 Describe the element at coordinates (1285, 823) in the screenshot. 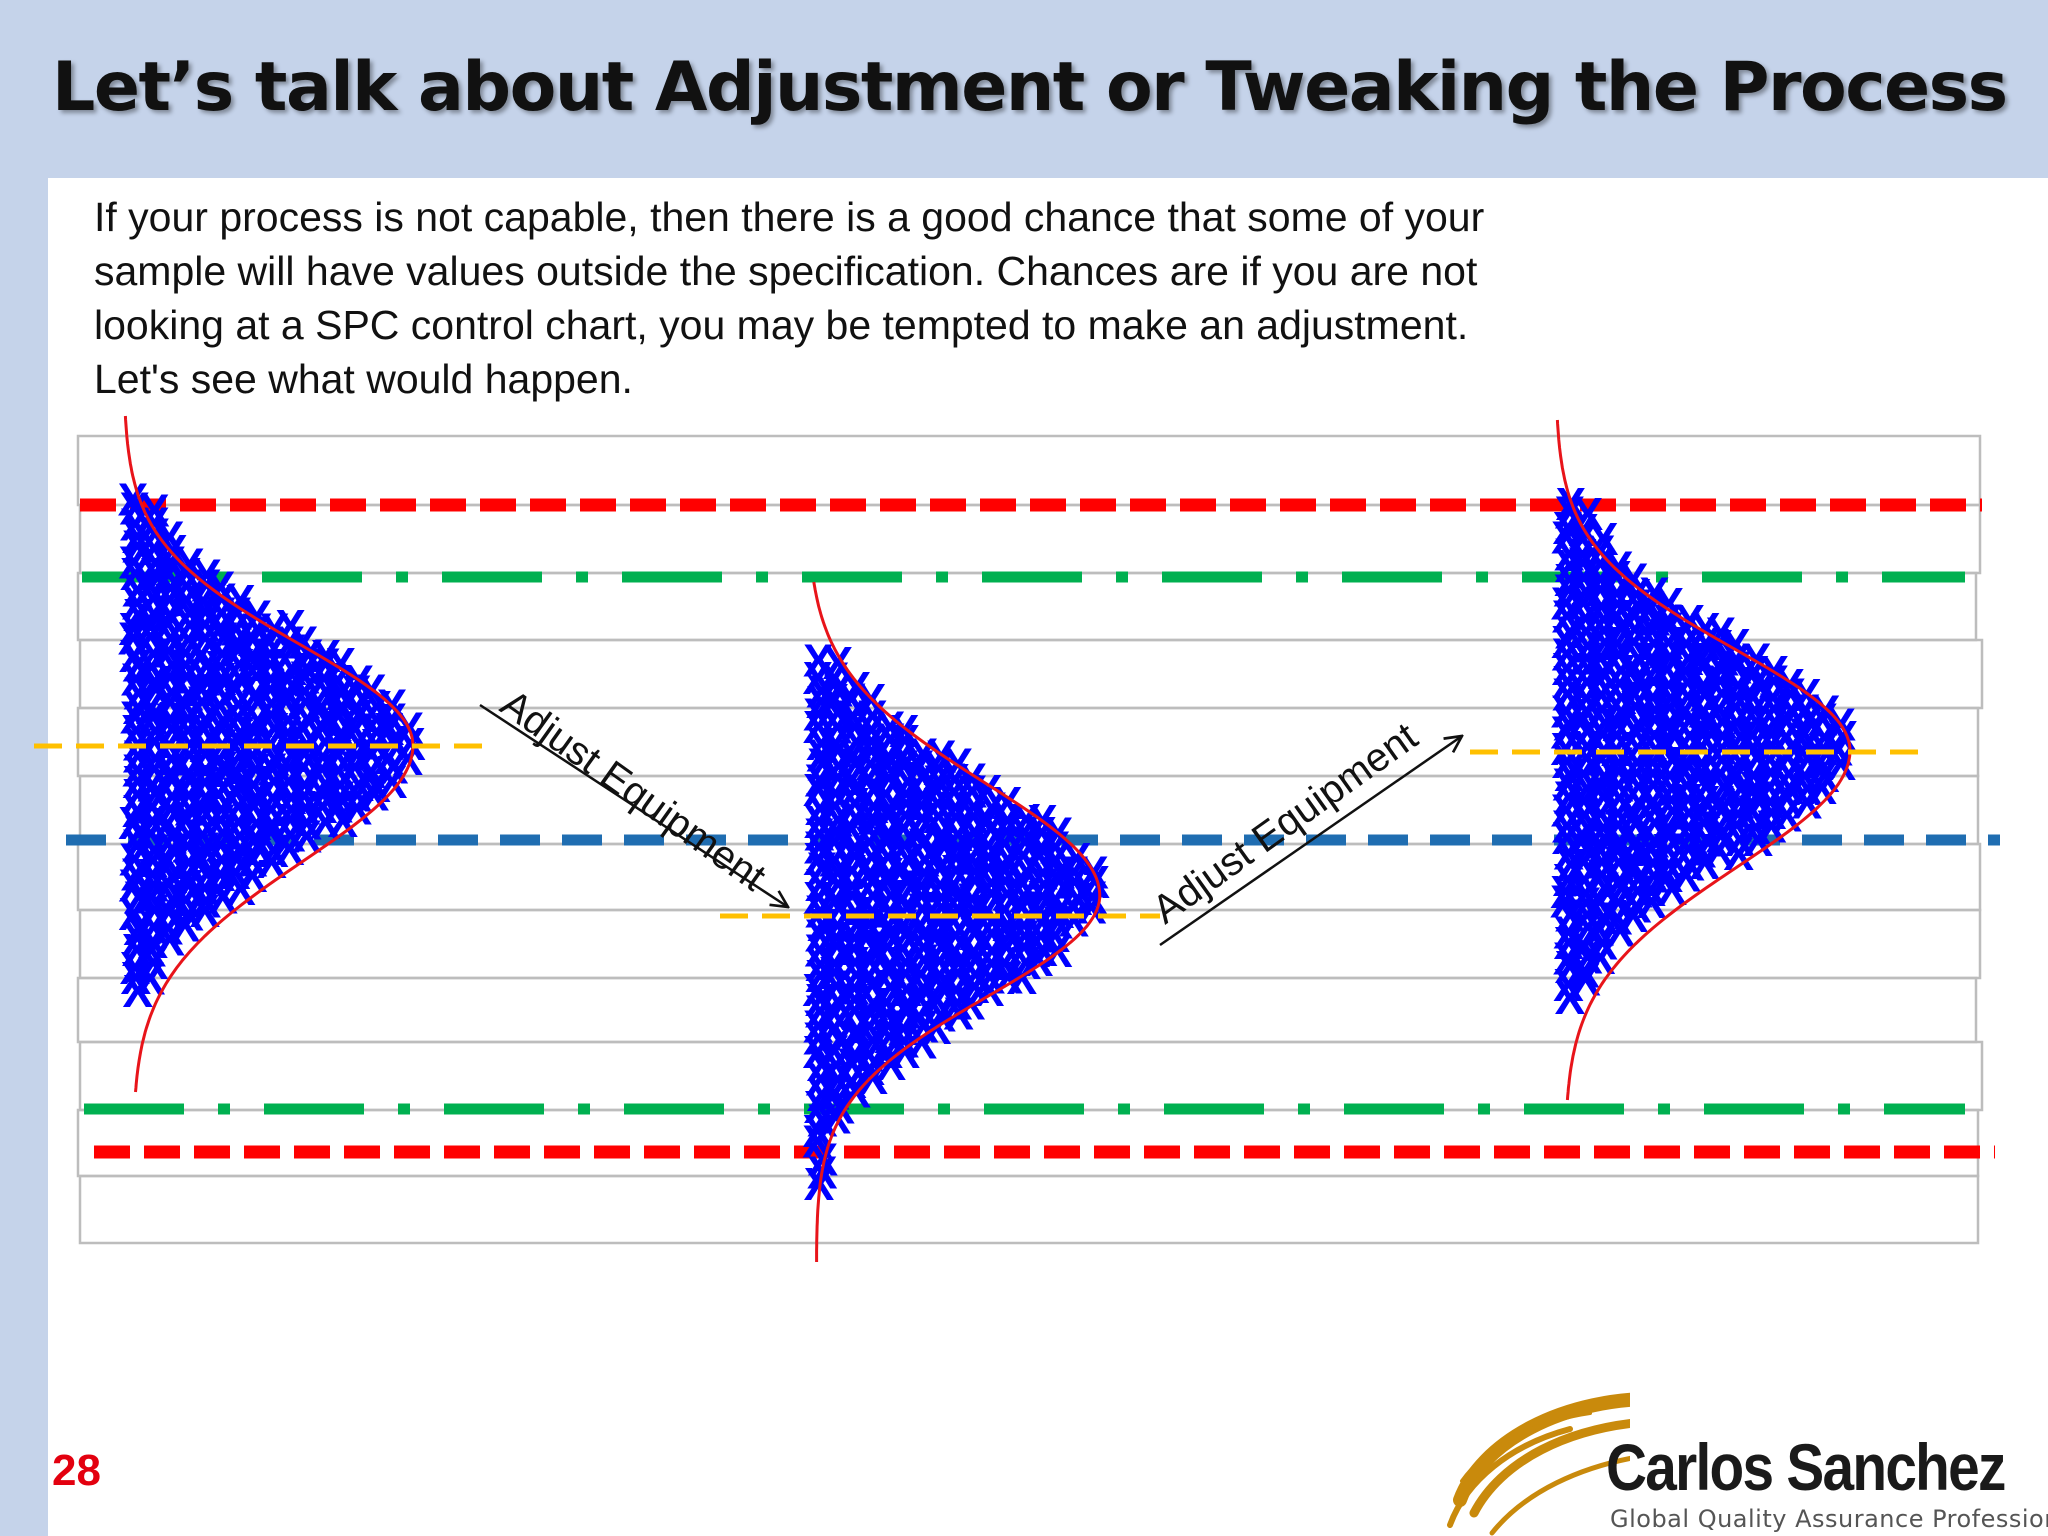

I see `adjust-up-label: Adjust Equipment` at that location.